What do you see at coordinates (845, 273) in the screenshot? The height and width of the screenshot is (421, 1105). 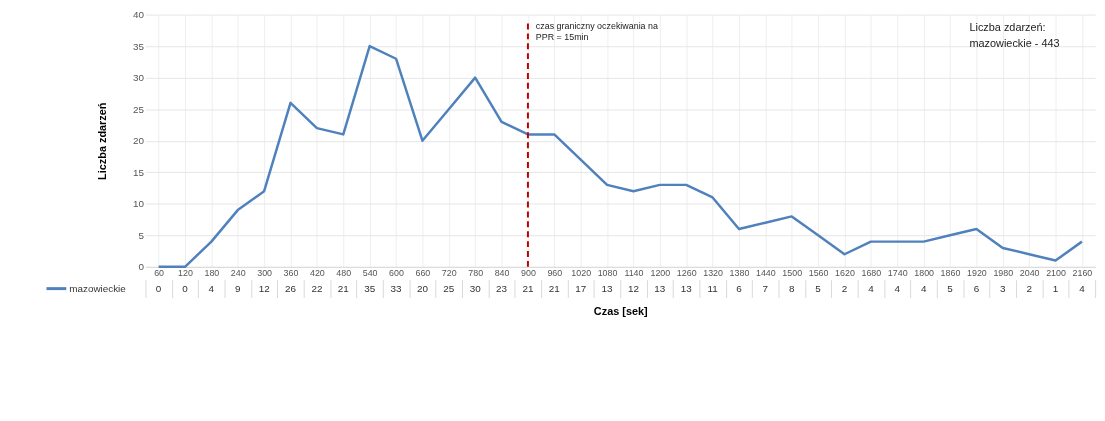 I see `x-tick-label: 1620` at bounding box center [845, 273].